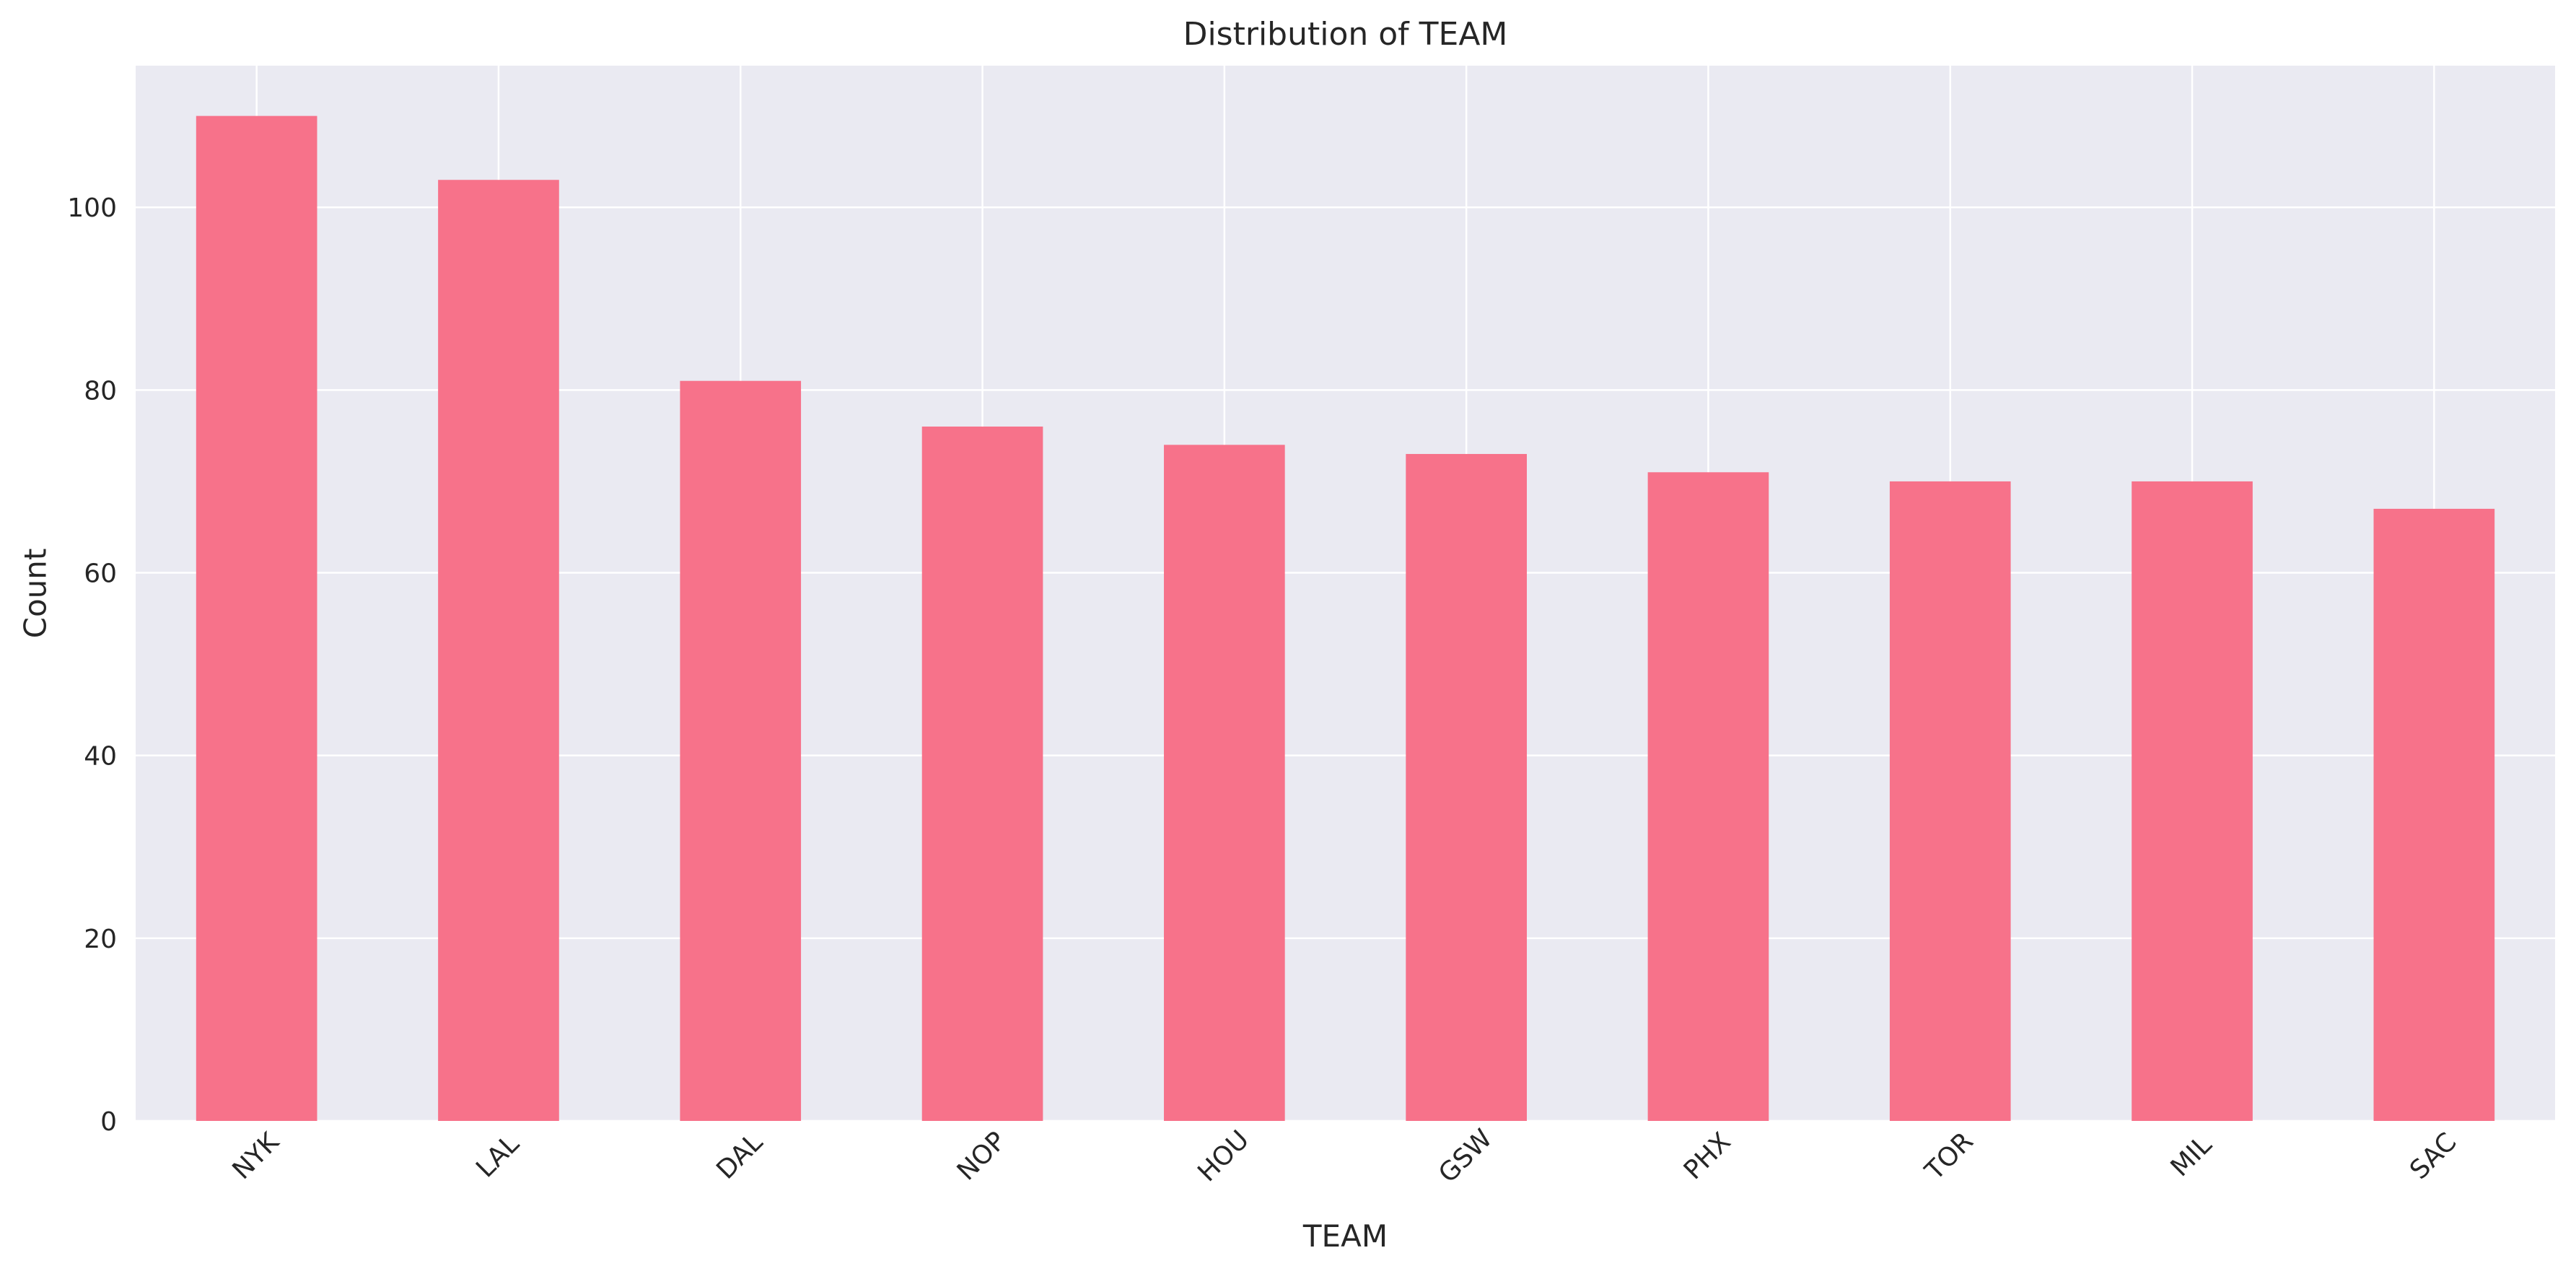 The height and width of the screenshot is (1279, 2576). I want to click on bar-nyk, so click(256, 618).